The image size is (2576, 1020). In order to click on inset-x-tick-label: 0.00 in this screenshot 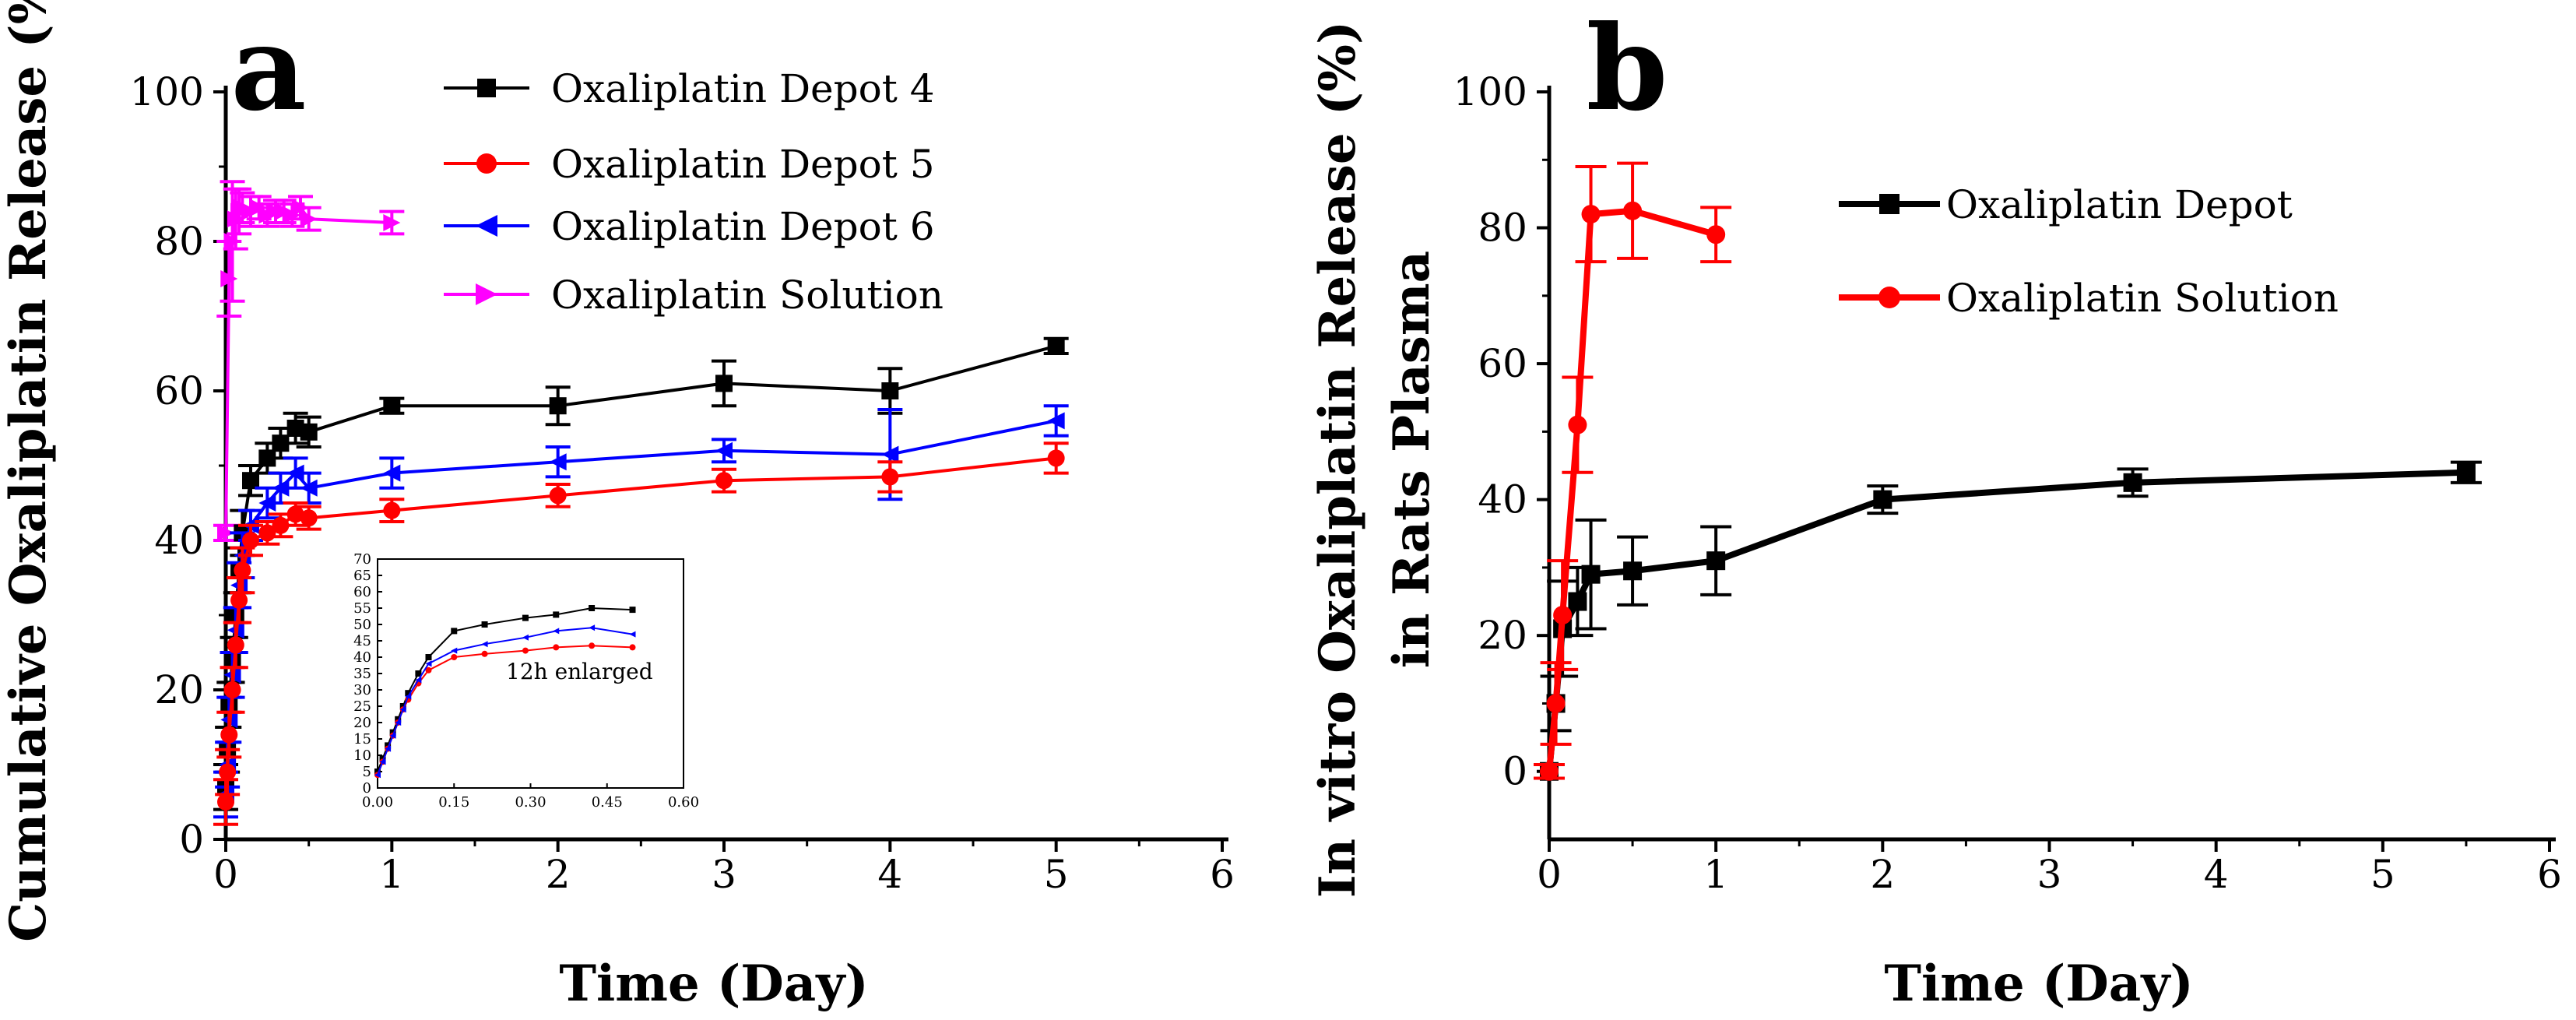, I will do `click(377, 802)`.